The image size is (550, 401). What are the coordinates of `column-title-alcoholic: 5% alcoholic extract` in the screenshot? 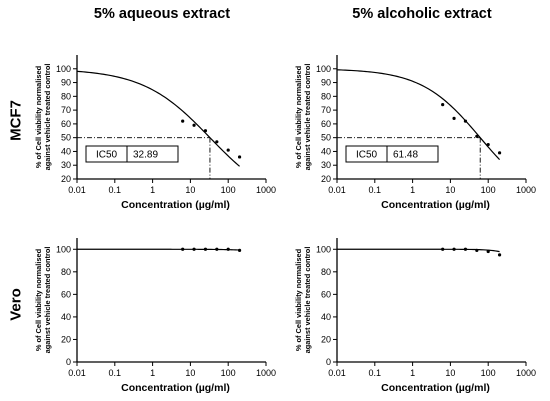 It's located at (422, 14).